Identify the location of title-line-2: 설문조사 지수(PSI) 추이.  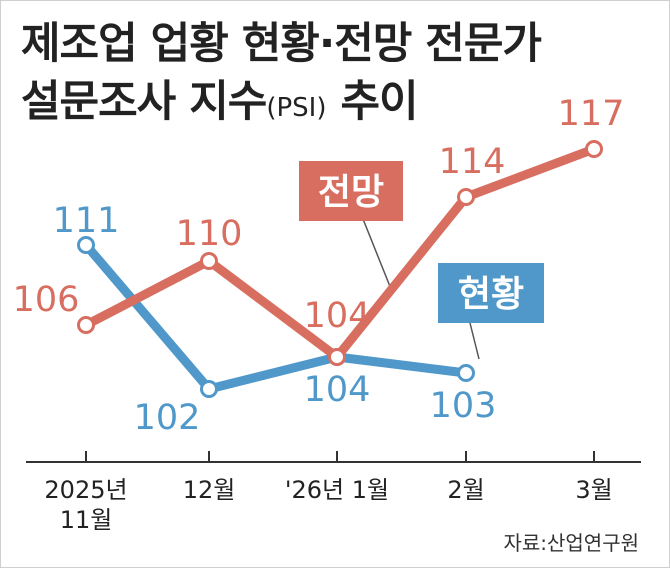
(281, 105).